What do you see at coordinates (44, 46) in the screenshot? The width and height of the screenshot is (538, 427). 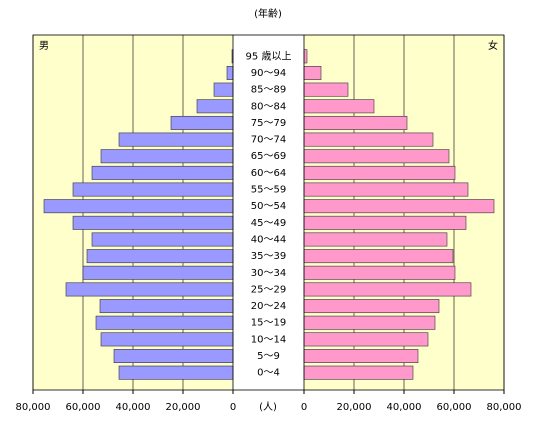 I see `legend-male: 男` at bounding box center [44, 46].